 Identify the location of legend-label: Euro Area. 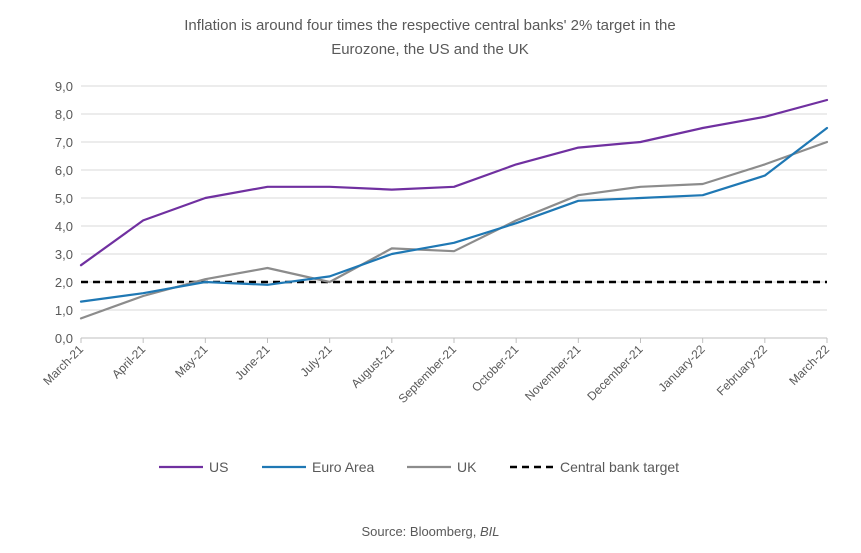
(343, 467).